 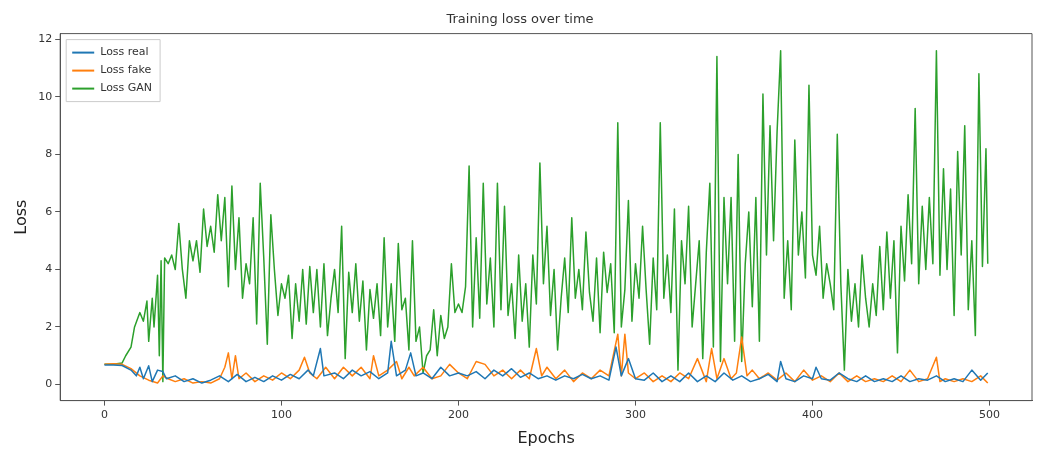 I want to click on y-axis-title: Loss, so click(x=20, y=217).